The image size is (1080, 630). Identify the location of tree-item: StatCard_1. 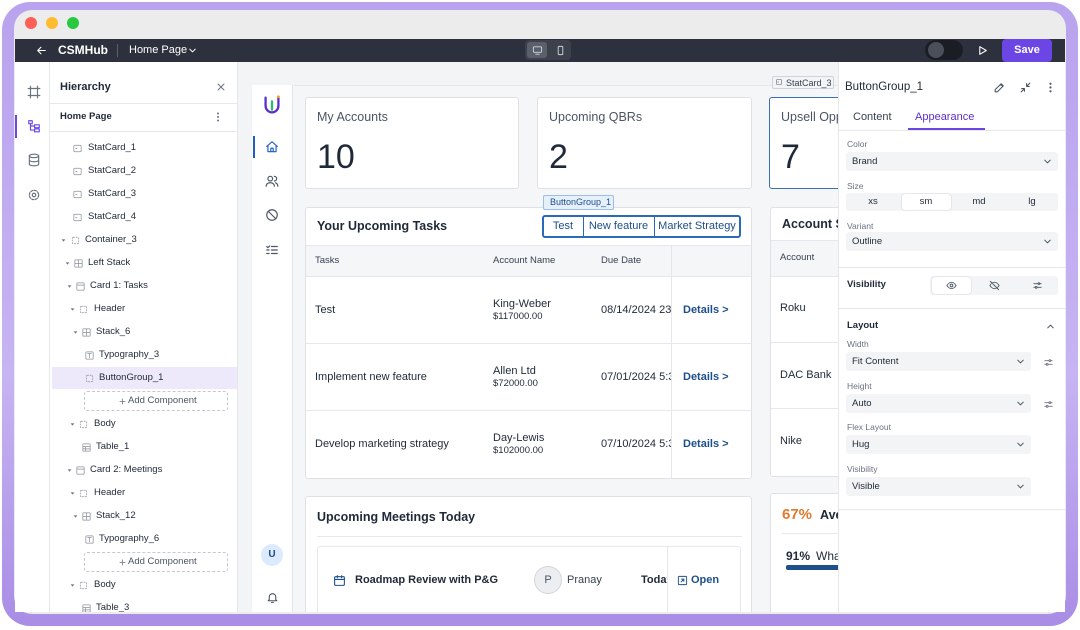
(112, 147).